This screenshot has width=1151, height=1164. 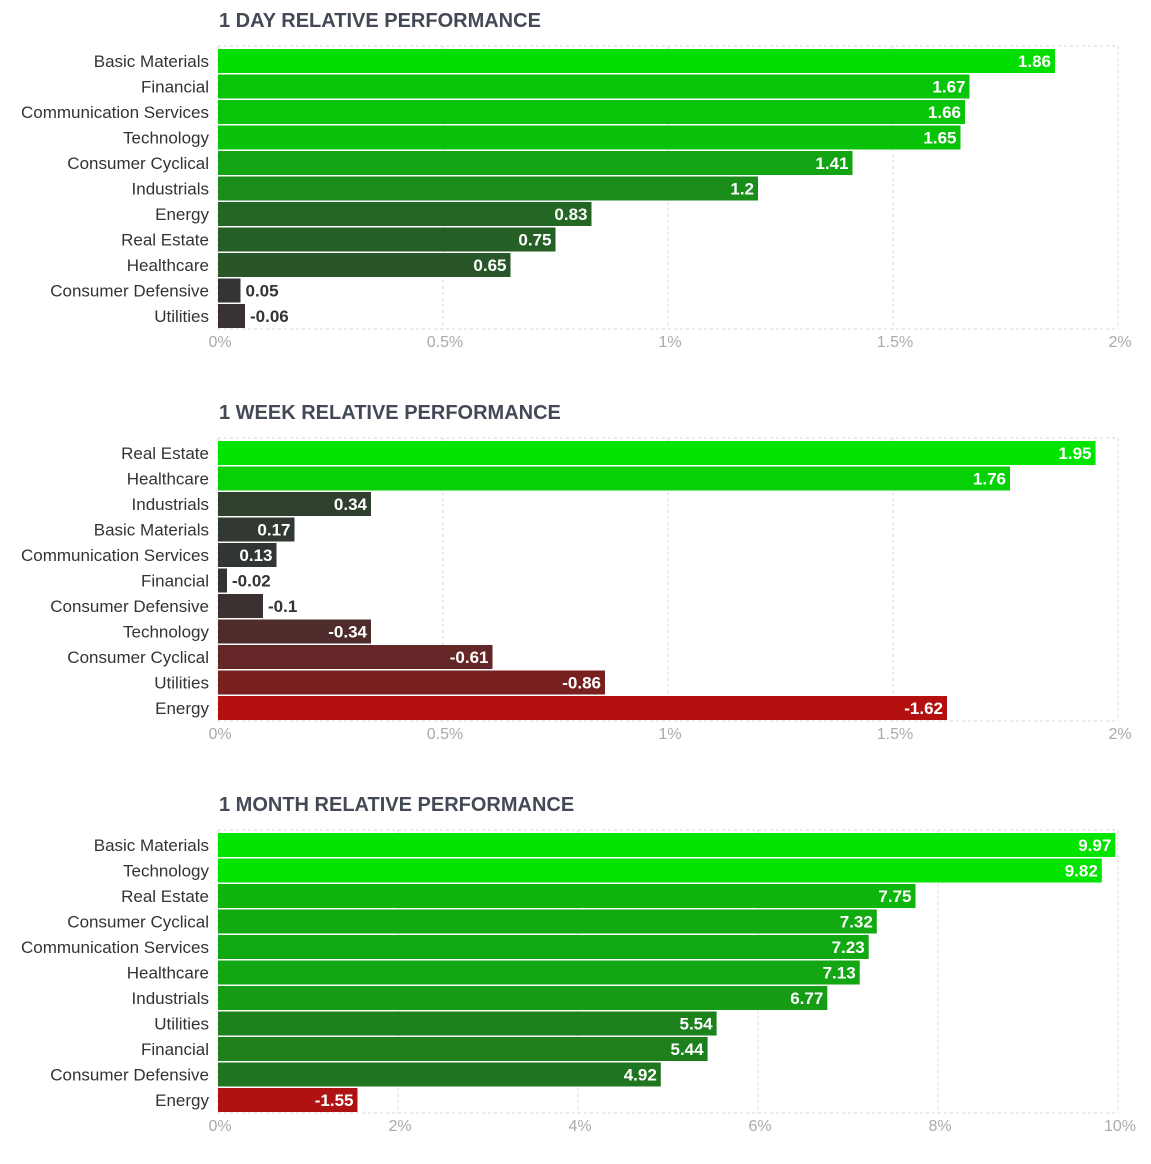 I want to click on value-label-consumer-defensive: 4.92, so click(x=640, y=1075).